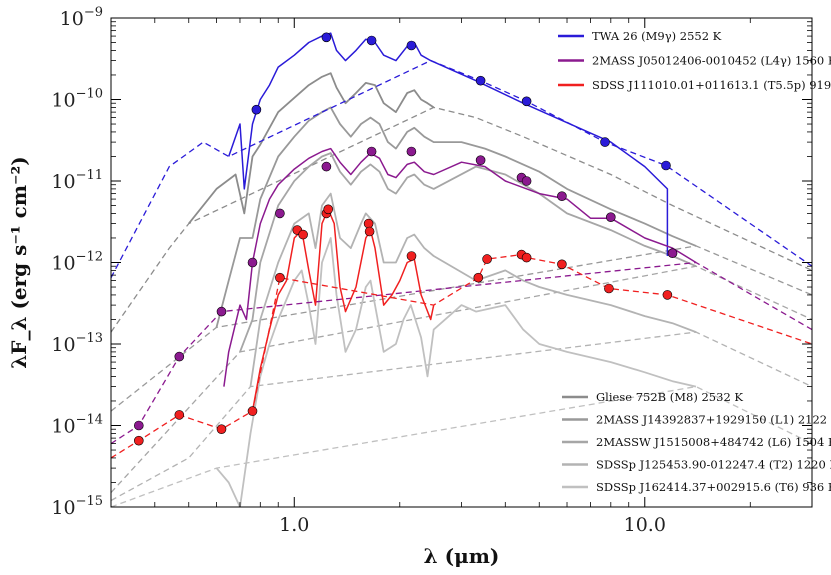  I want to click on x-axis-title: λ (μm), so click(462, 556).